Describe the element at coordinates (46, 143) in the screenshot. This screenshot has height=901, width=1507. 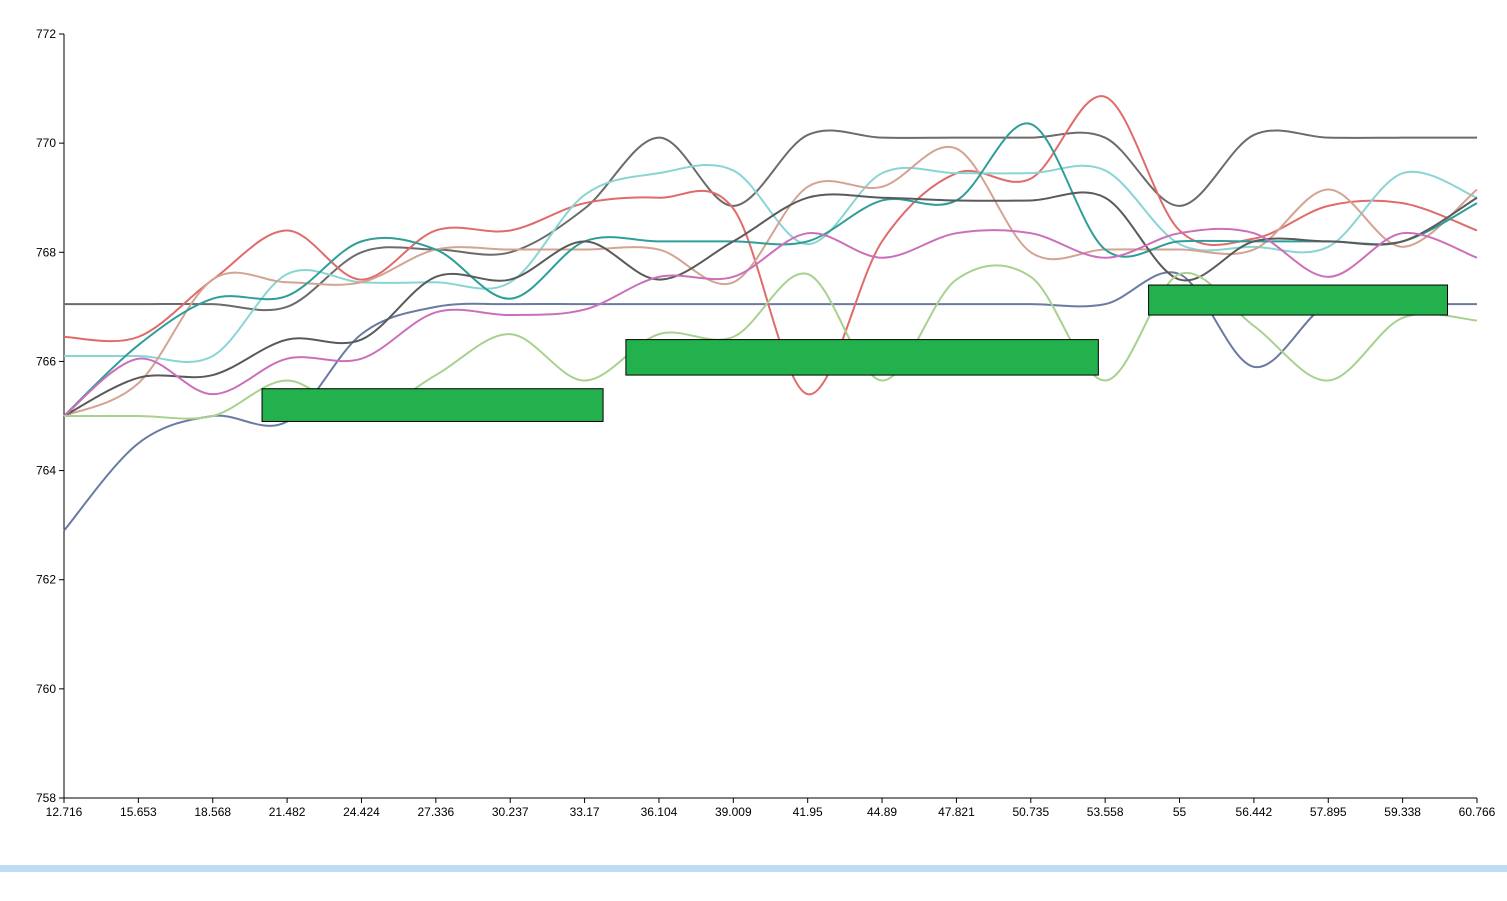
I see `y-tick-label: 770` at that location.